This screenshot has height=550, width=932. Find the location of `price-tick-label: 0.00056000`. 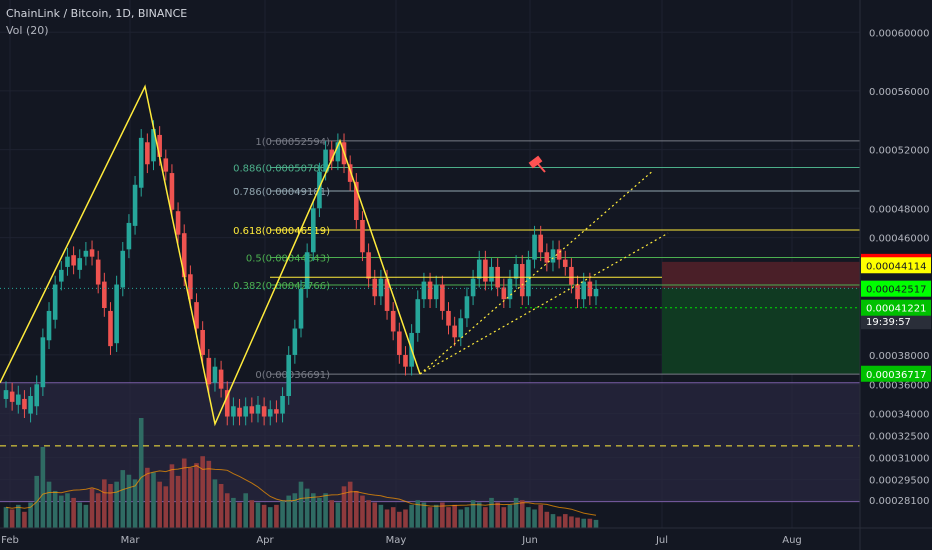

price-tick-label: 0.00056000 is located at coordinates (899, 92).